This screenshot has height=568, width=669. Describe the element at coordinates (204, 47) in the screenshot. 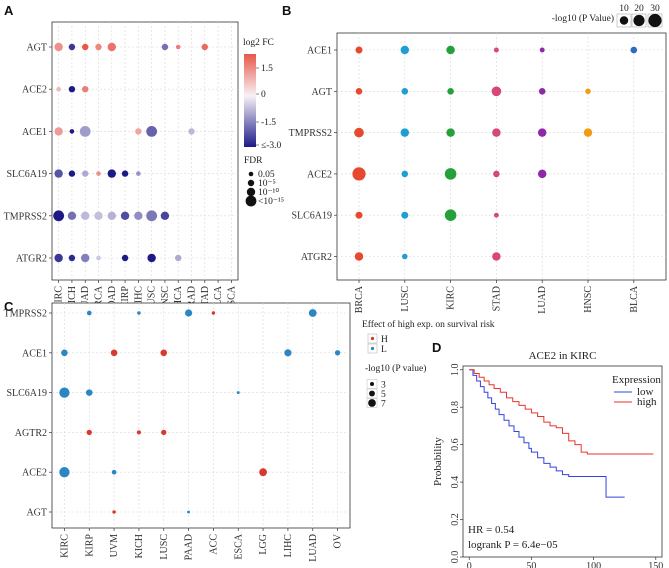

I see `panel-a-point-agt-stad` at that location.